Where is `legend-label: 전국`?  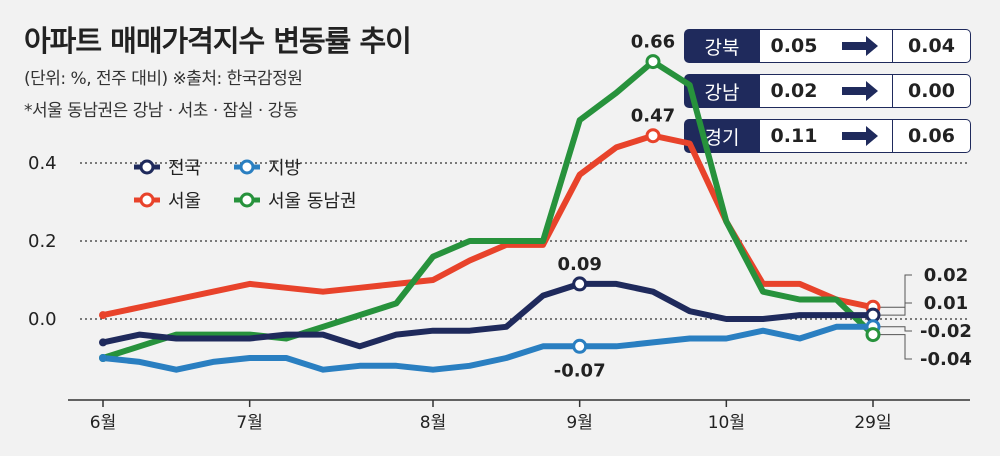 legend-label: 전국 is located at coordinates (184, 168).